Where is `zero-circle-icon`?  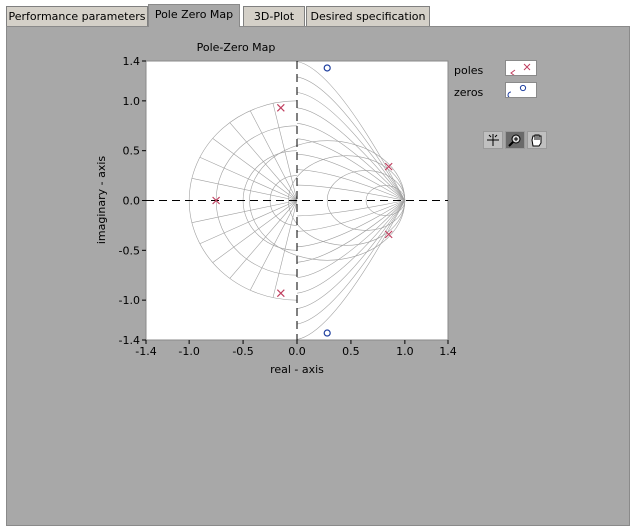
zero-circle-icon is located at coordinates (517, 90).